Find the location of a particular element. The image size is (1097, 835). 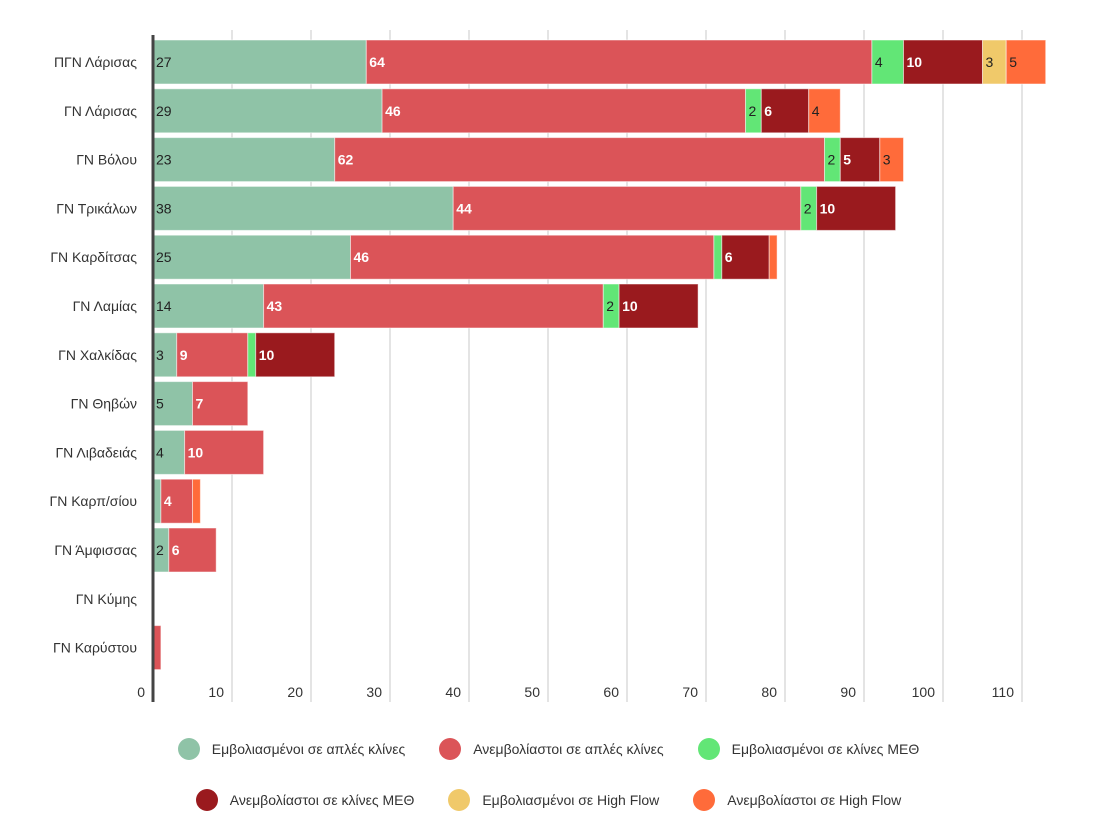

category-label: ΓΝ Χαλκίδας is located at coordinates (97, 355).